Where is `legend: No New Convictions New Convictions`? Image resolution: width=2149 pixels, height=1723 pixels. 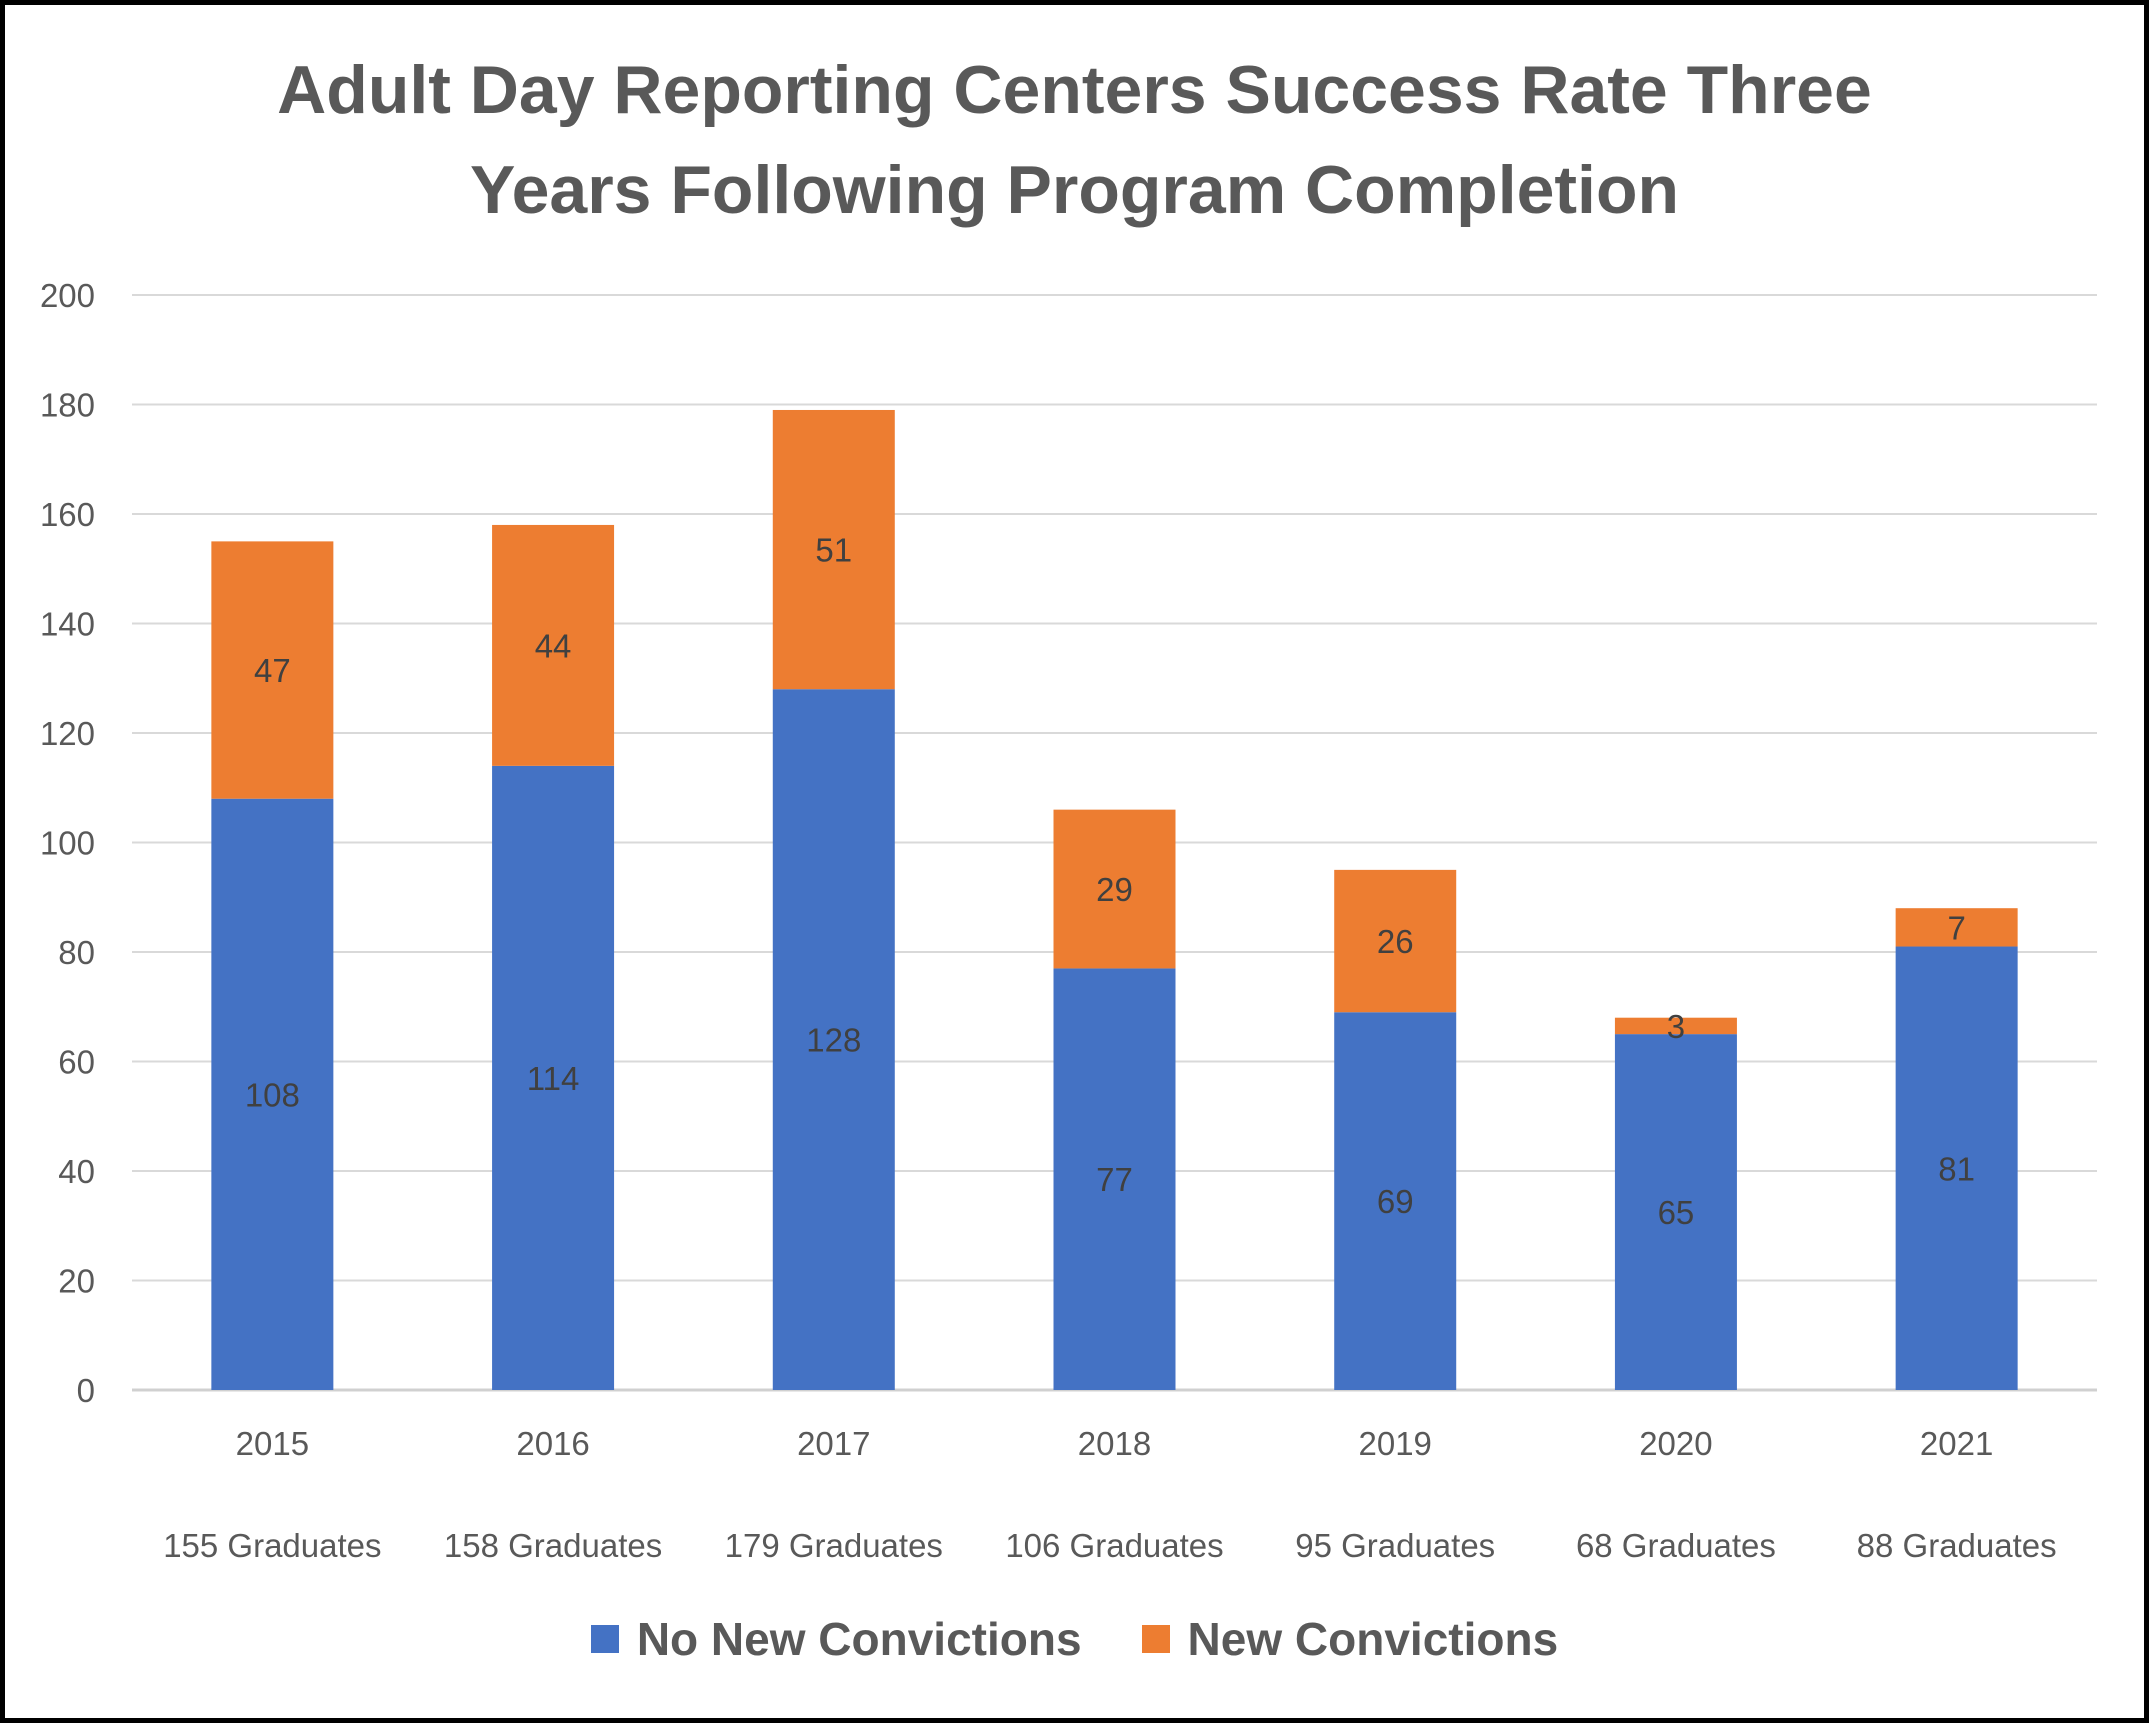 legend: No New Convictions New Convictions is located at coordinates (1074, 1639).